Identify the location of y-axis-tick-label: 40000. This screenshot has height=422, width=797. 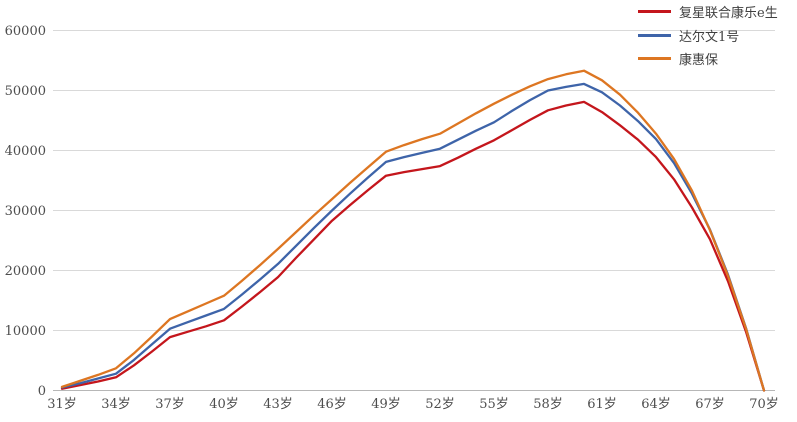
(25, 151).